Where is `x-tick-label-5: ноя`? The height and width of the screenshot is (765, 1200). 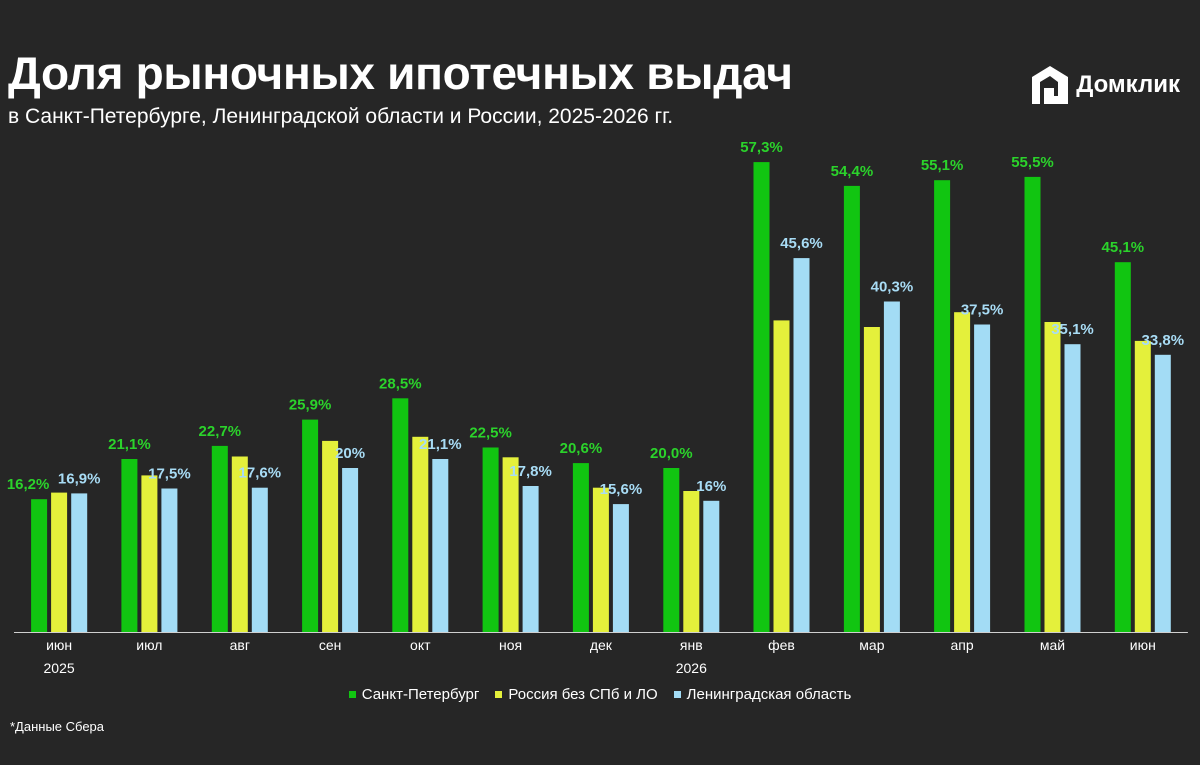
x-tick-label-5: ноя is located at coordinates (510, 645).